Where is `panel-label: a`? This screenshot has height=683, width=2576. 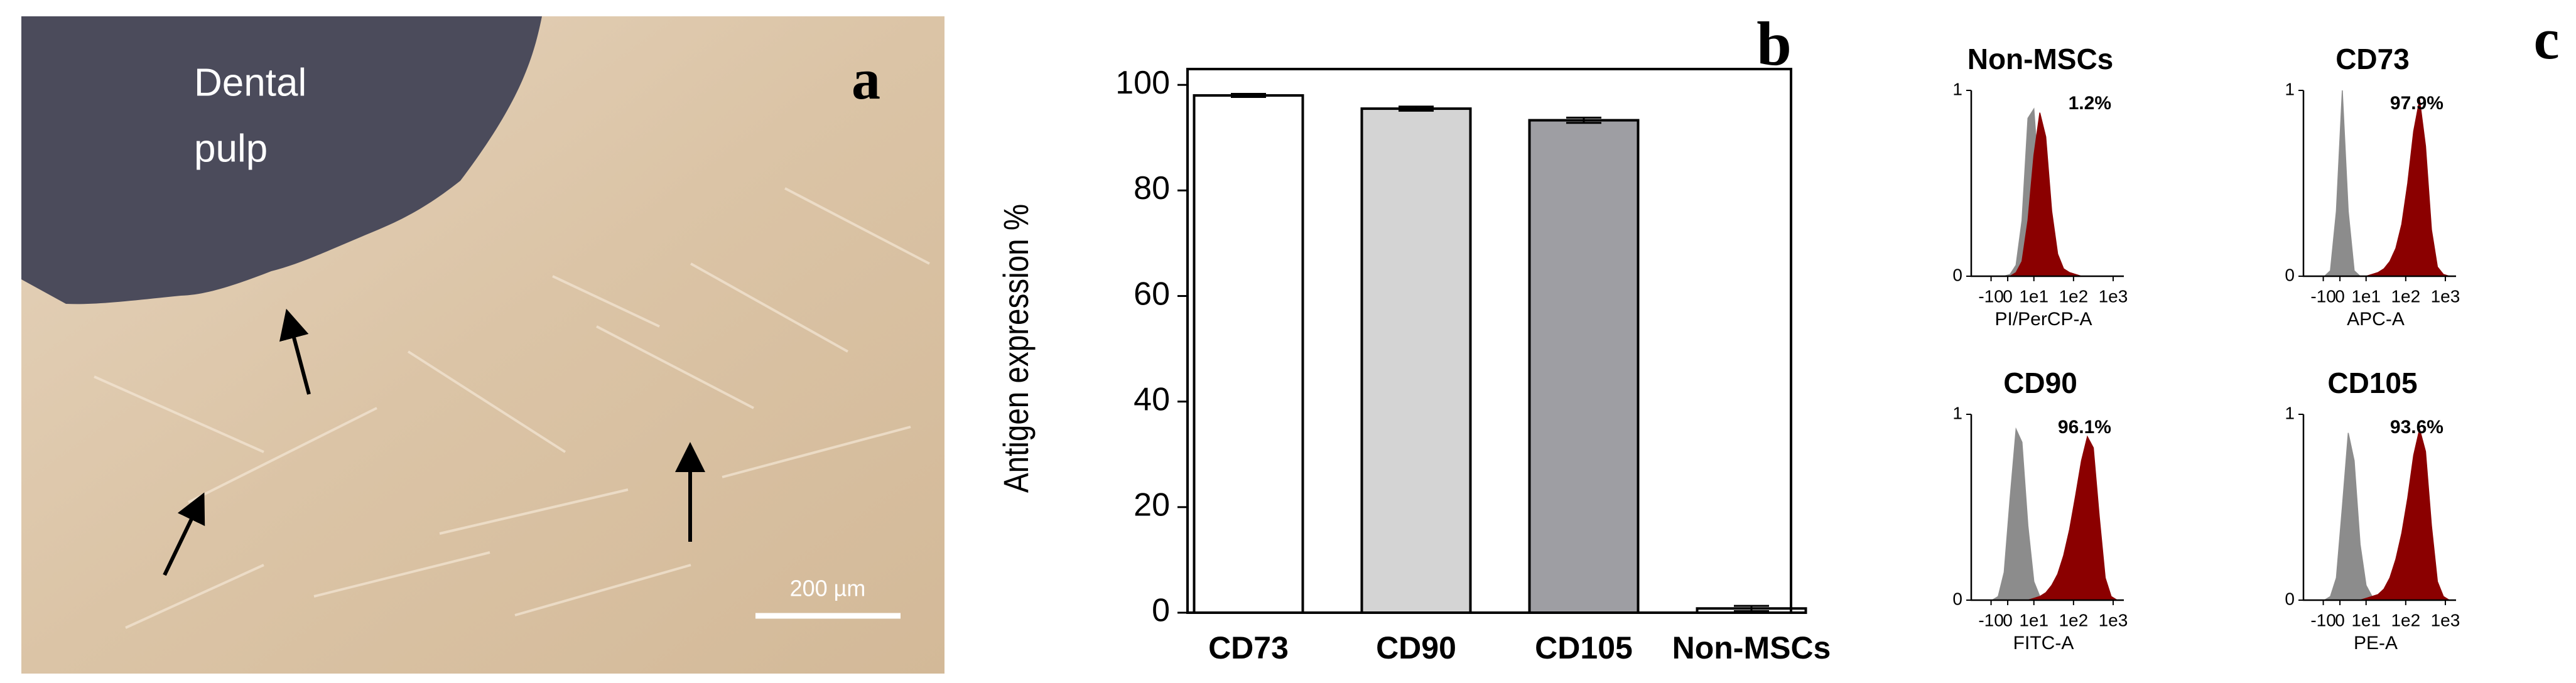 panel-label: a is located at coordinates (866, 79).